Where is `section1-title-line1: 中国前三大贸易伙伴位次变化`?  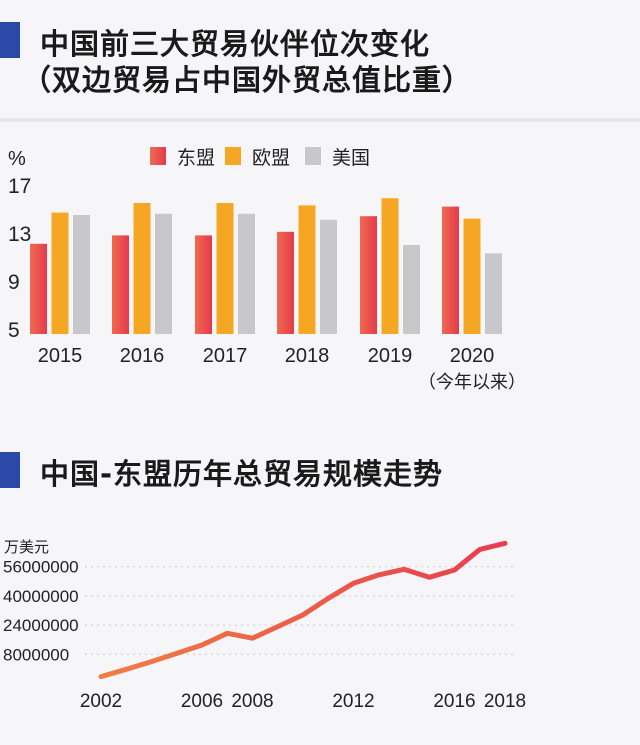
section1-title-line1: 中国前三大贸易伙伴位次变化 is located at coordinates (235, 44).